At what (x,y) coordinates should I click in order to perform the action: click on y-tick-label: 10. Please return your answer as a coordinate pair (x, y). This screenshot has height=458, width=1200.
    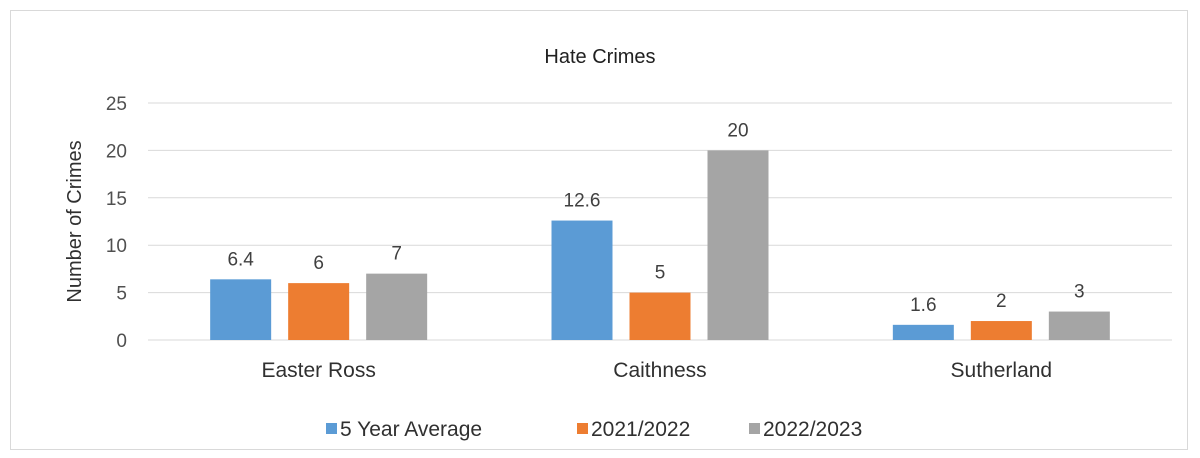
    Looking at the image, I should click on (116, 246).